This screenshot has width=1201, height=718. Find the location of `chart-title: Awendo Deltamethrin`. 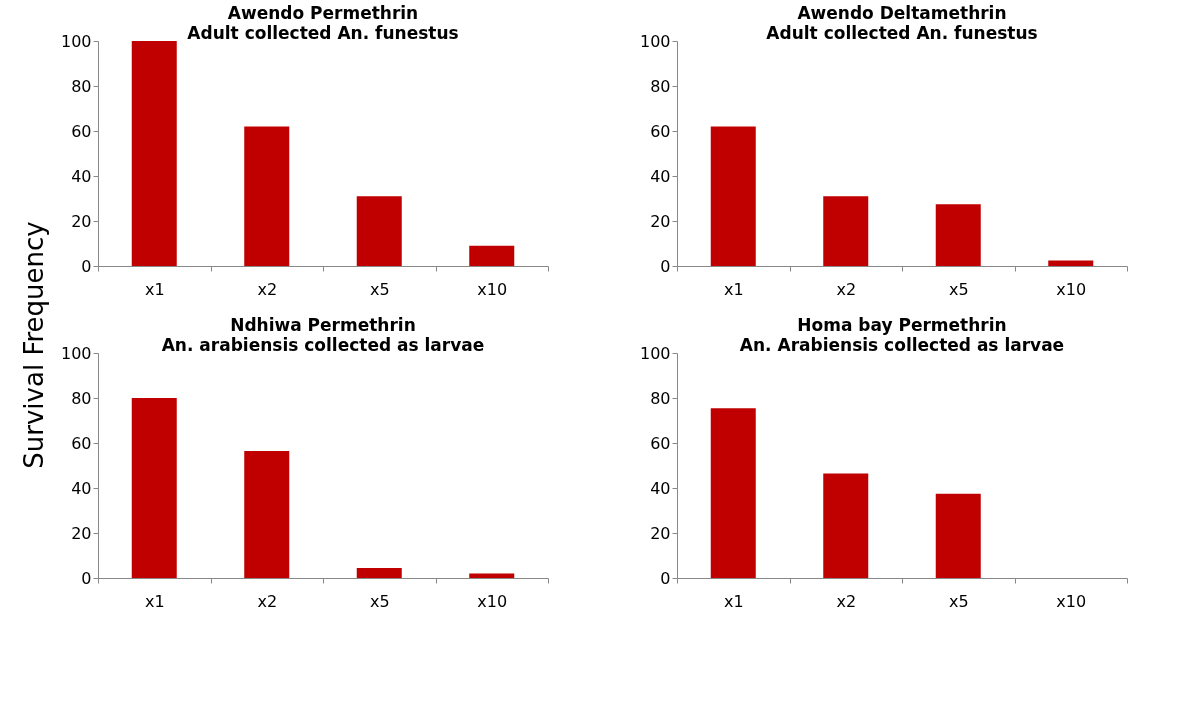

chart-title: Awendo Deltamethrin is located at coordinates (902, 13).